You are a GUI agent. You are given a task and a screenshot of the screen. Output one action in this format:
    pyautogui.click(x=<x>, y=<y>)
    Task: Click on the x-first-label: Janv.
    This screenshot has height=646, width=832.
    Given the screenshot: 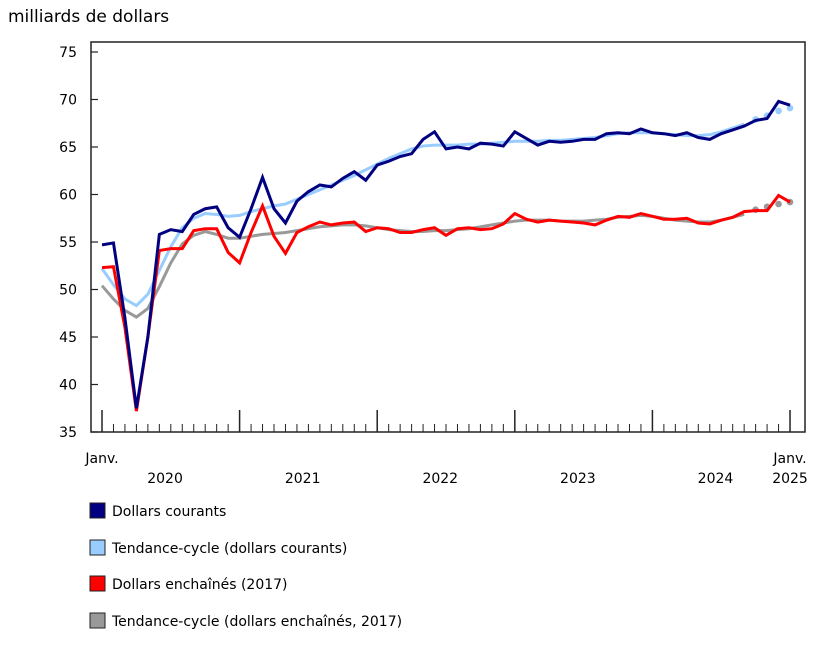 What is the action you would take?
    pyautogui.click(x=101, y=459)
    